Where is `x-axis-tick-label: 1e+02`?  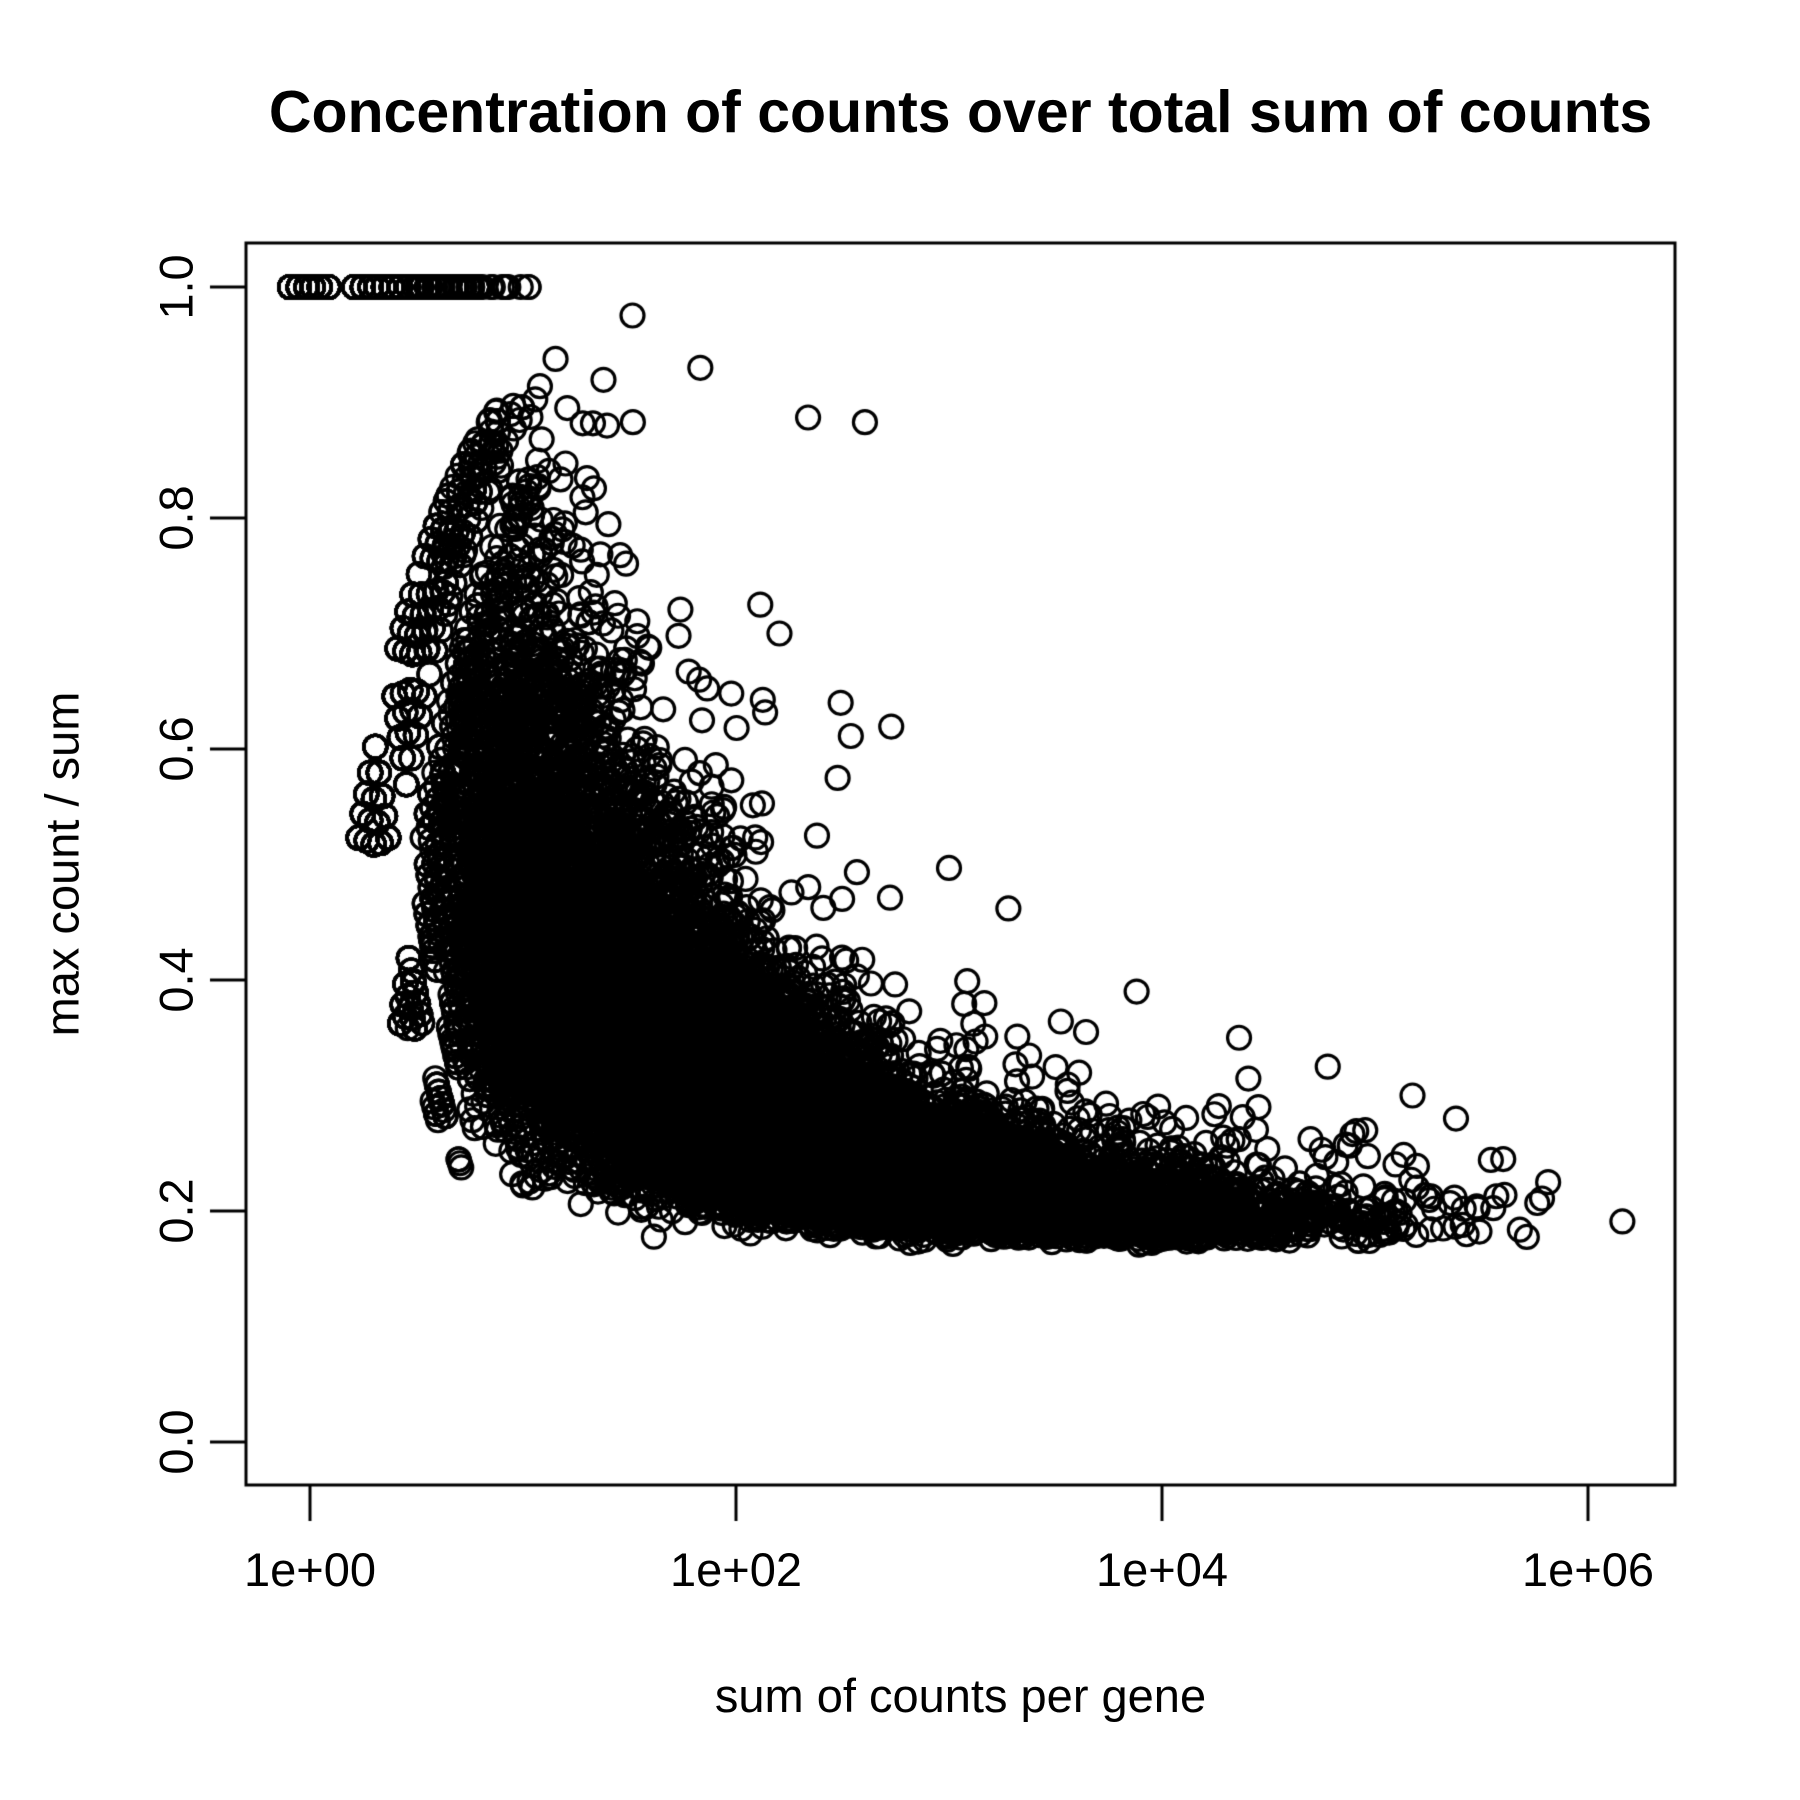
x-axis-tick-label: 1e+02 is located at coordinates (735, 1569).